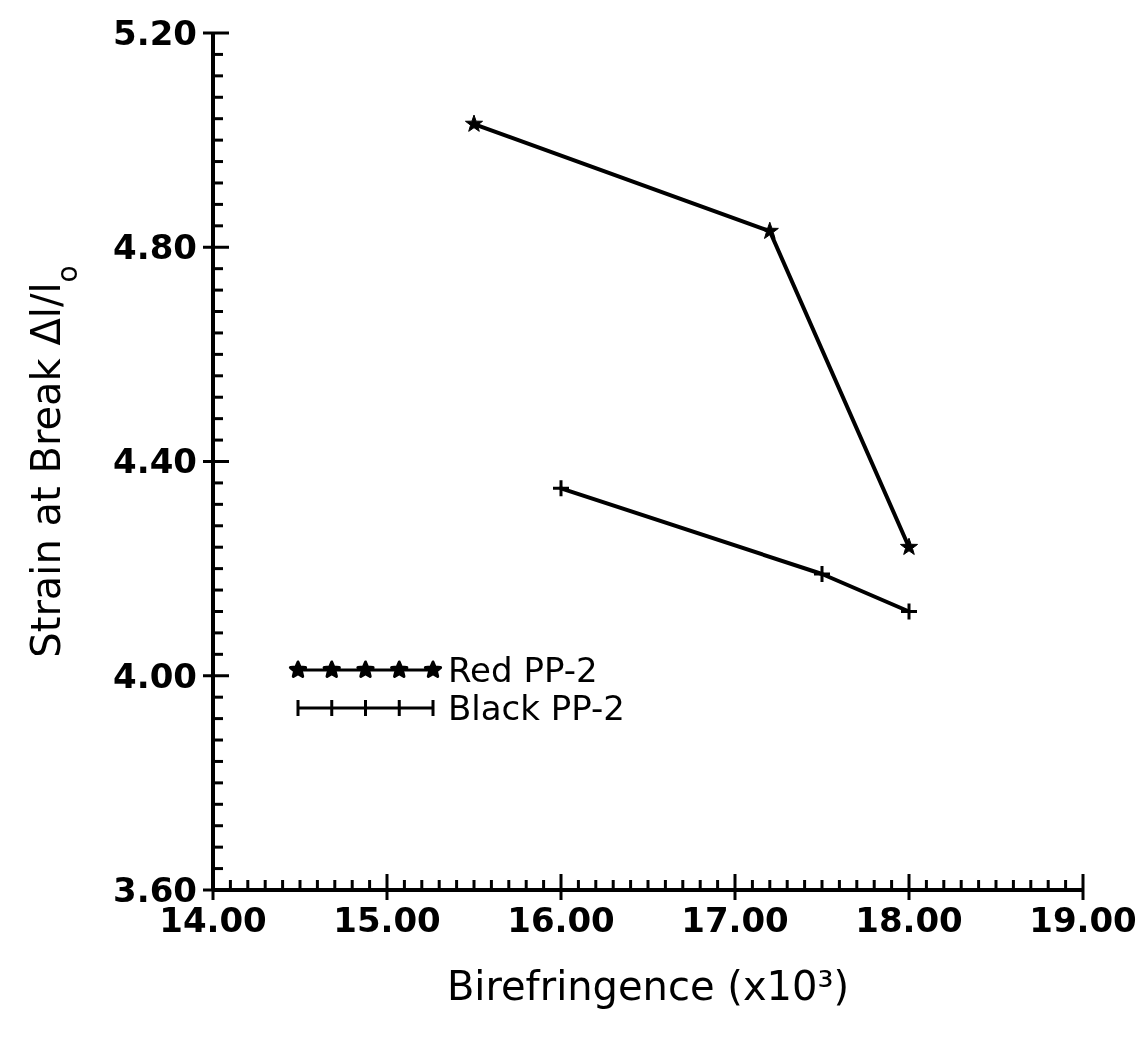 Image resolution: width=1141 pixels, height=1041 pixels. Describe the element at coordinates (536, 708) in the screenshot. I see `legend-label: Black PP-2` at that location.